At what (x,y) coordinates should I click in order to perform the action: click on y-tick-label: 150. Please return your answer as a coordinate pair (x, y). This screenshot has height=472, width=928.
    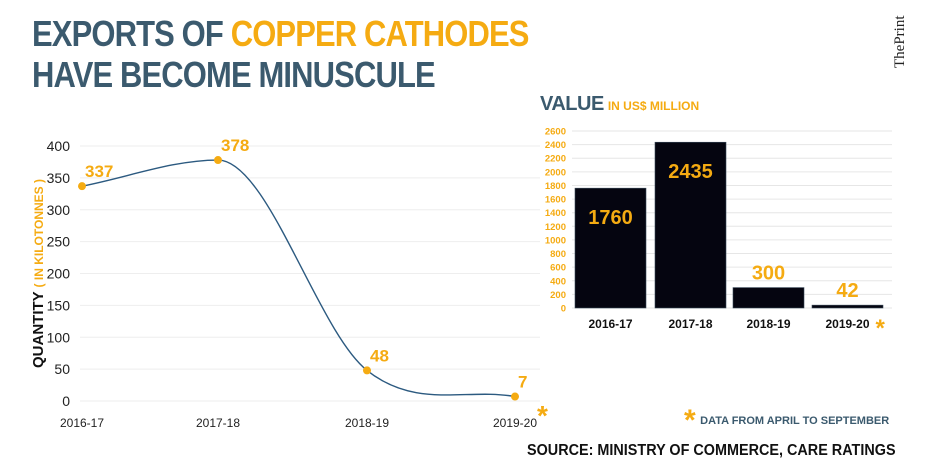
    Looking at the image, I should click on (59, 305).